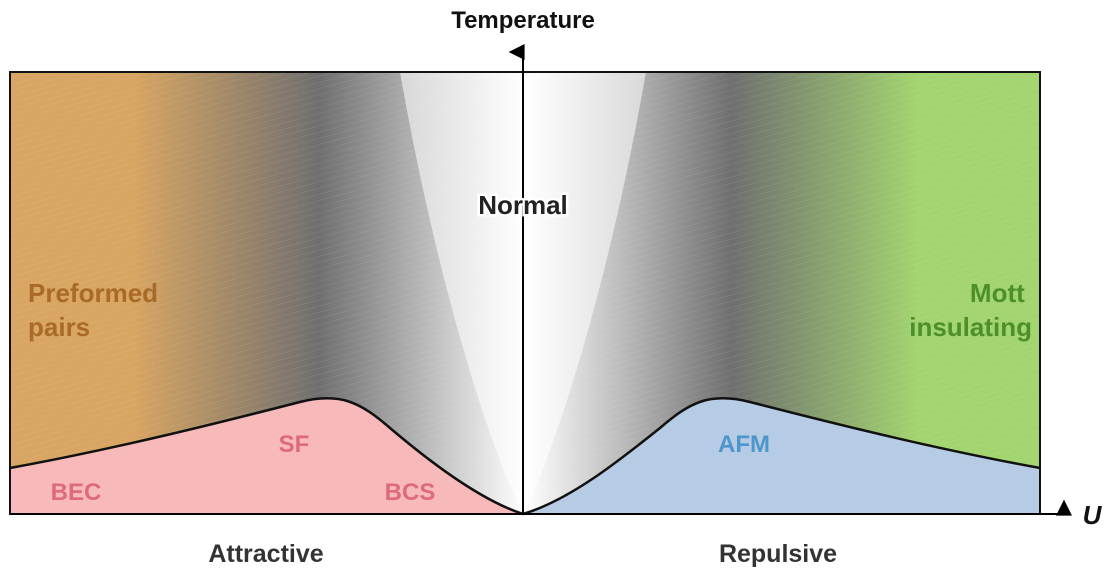 Image resolution: width=1109 pixels, height=572 pixels. I want to click on temperature-axis-label: Temperature, so click(523, 20).